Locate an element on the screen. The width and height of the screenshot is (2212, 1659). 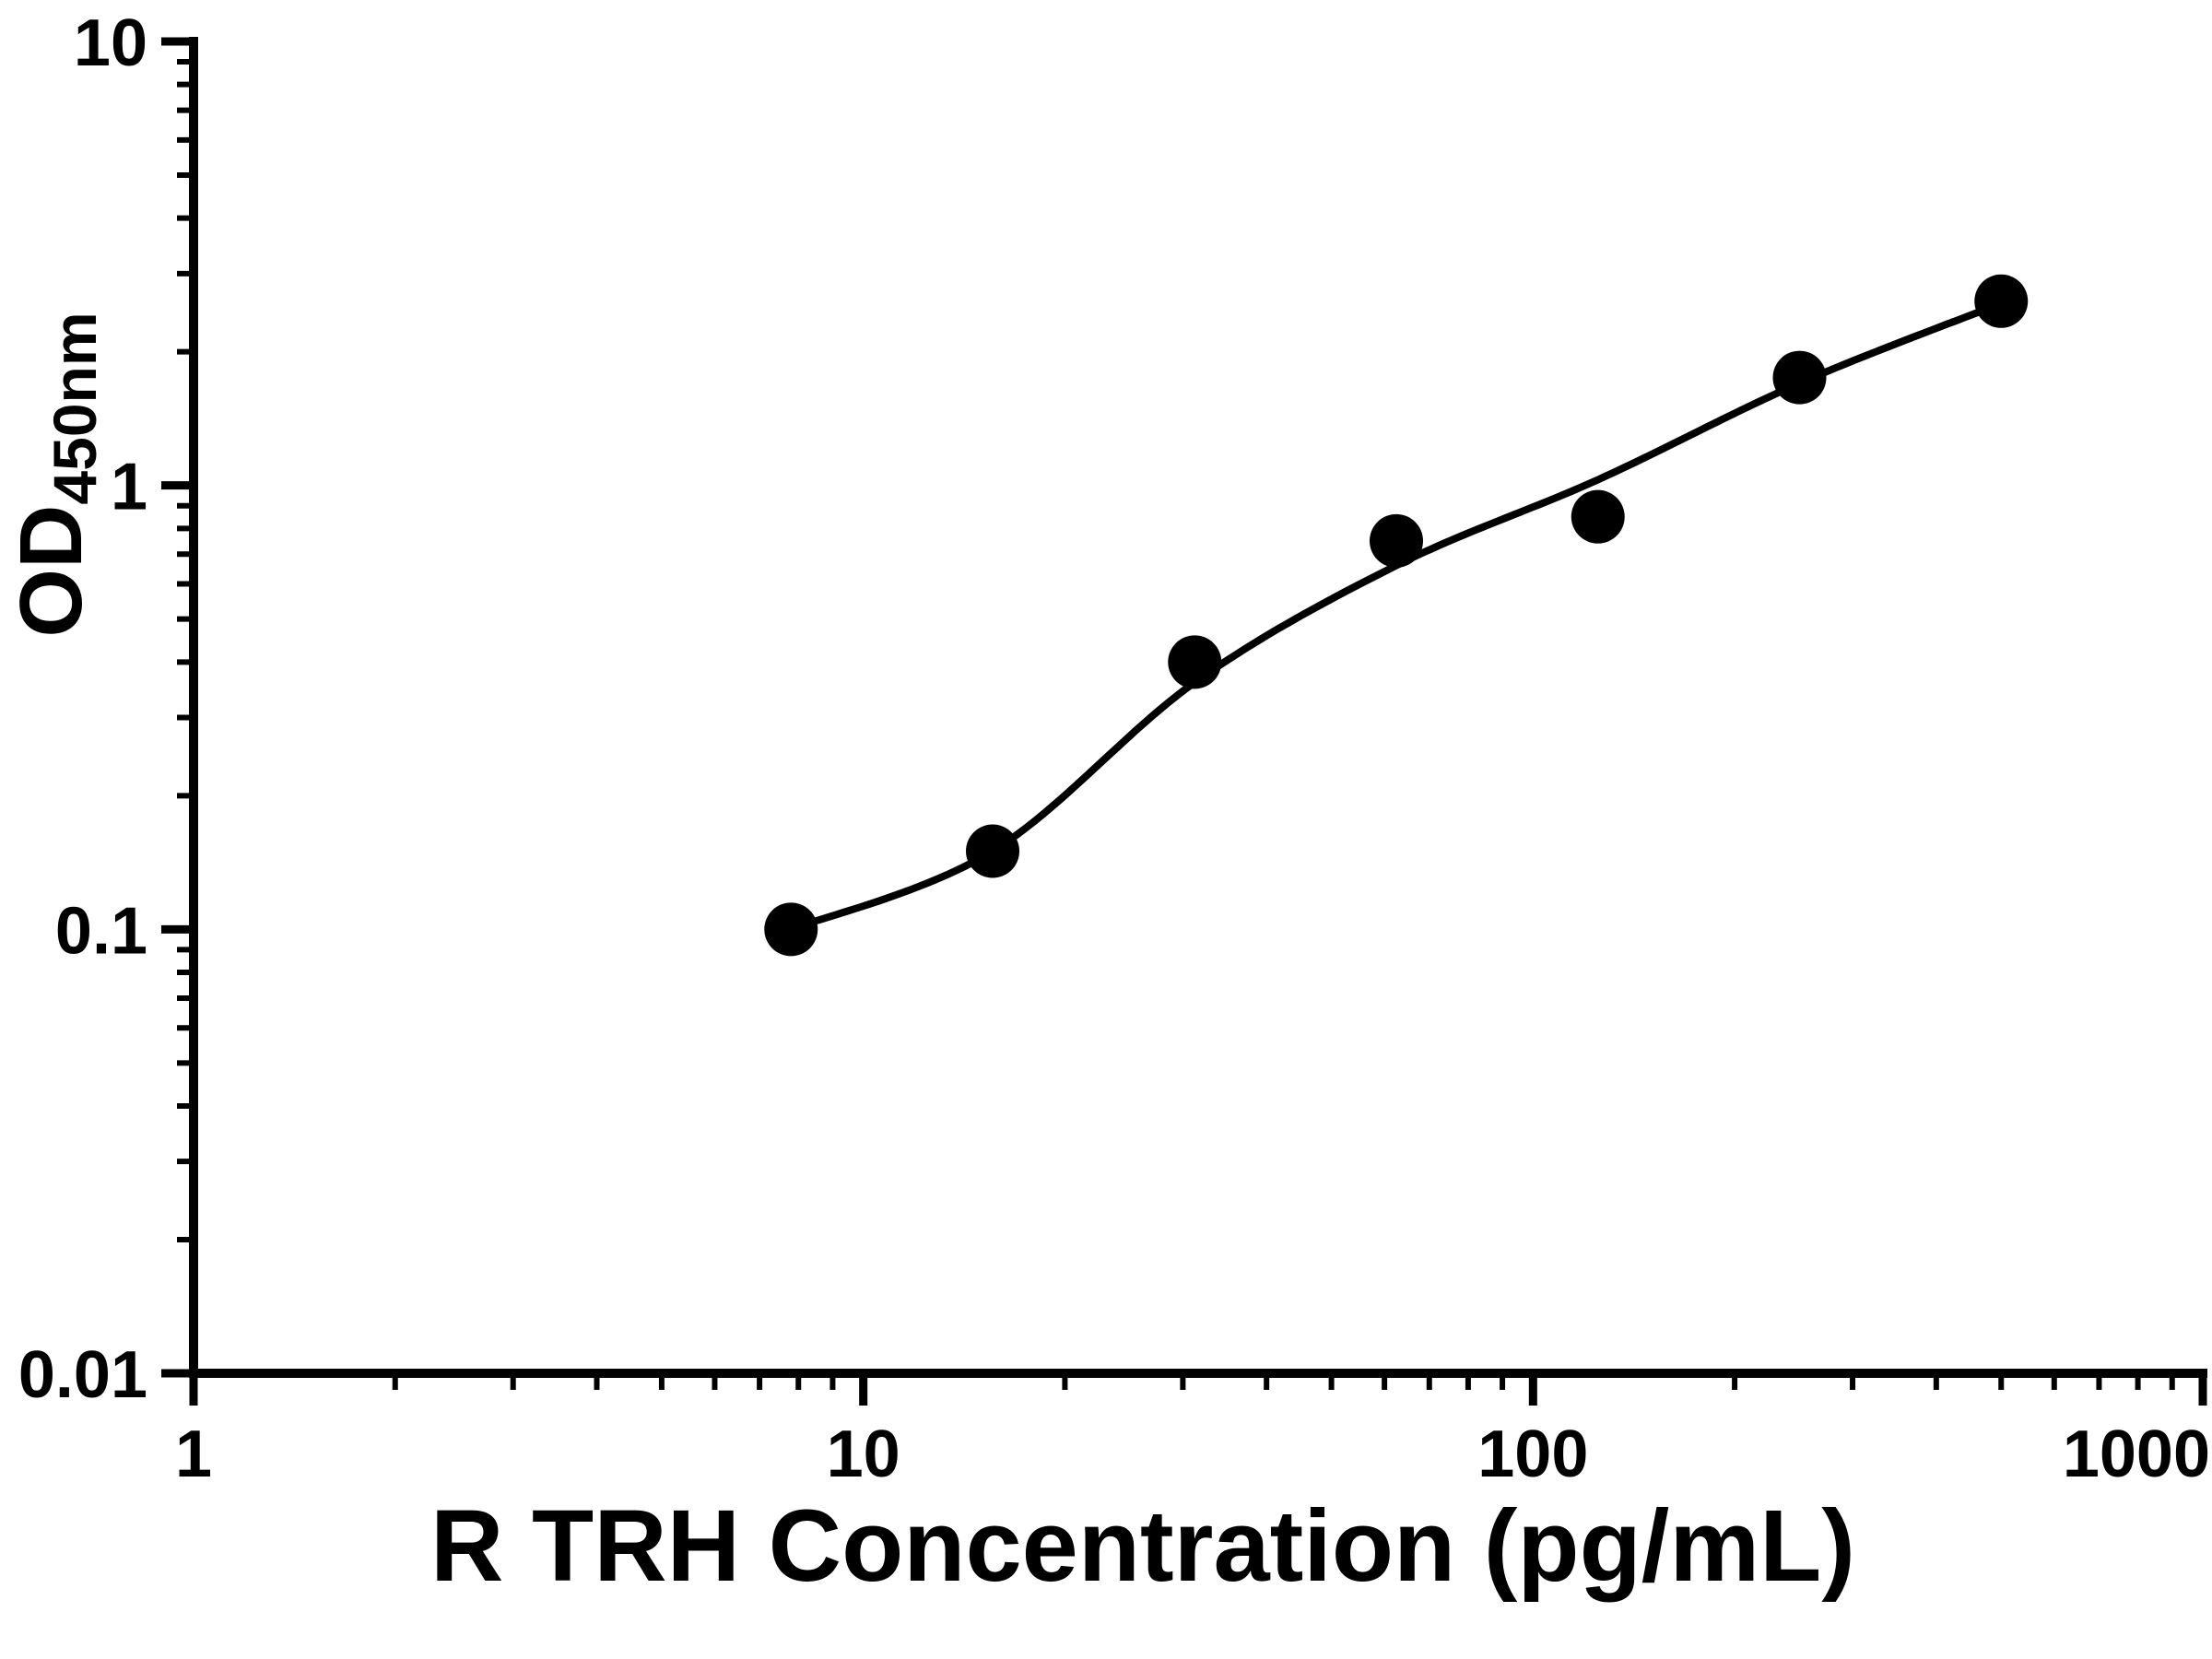
y-axis-title: OD450nm is located at coordinates (55, 474).